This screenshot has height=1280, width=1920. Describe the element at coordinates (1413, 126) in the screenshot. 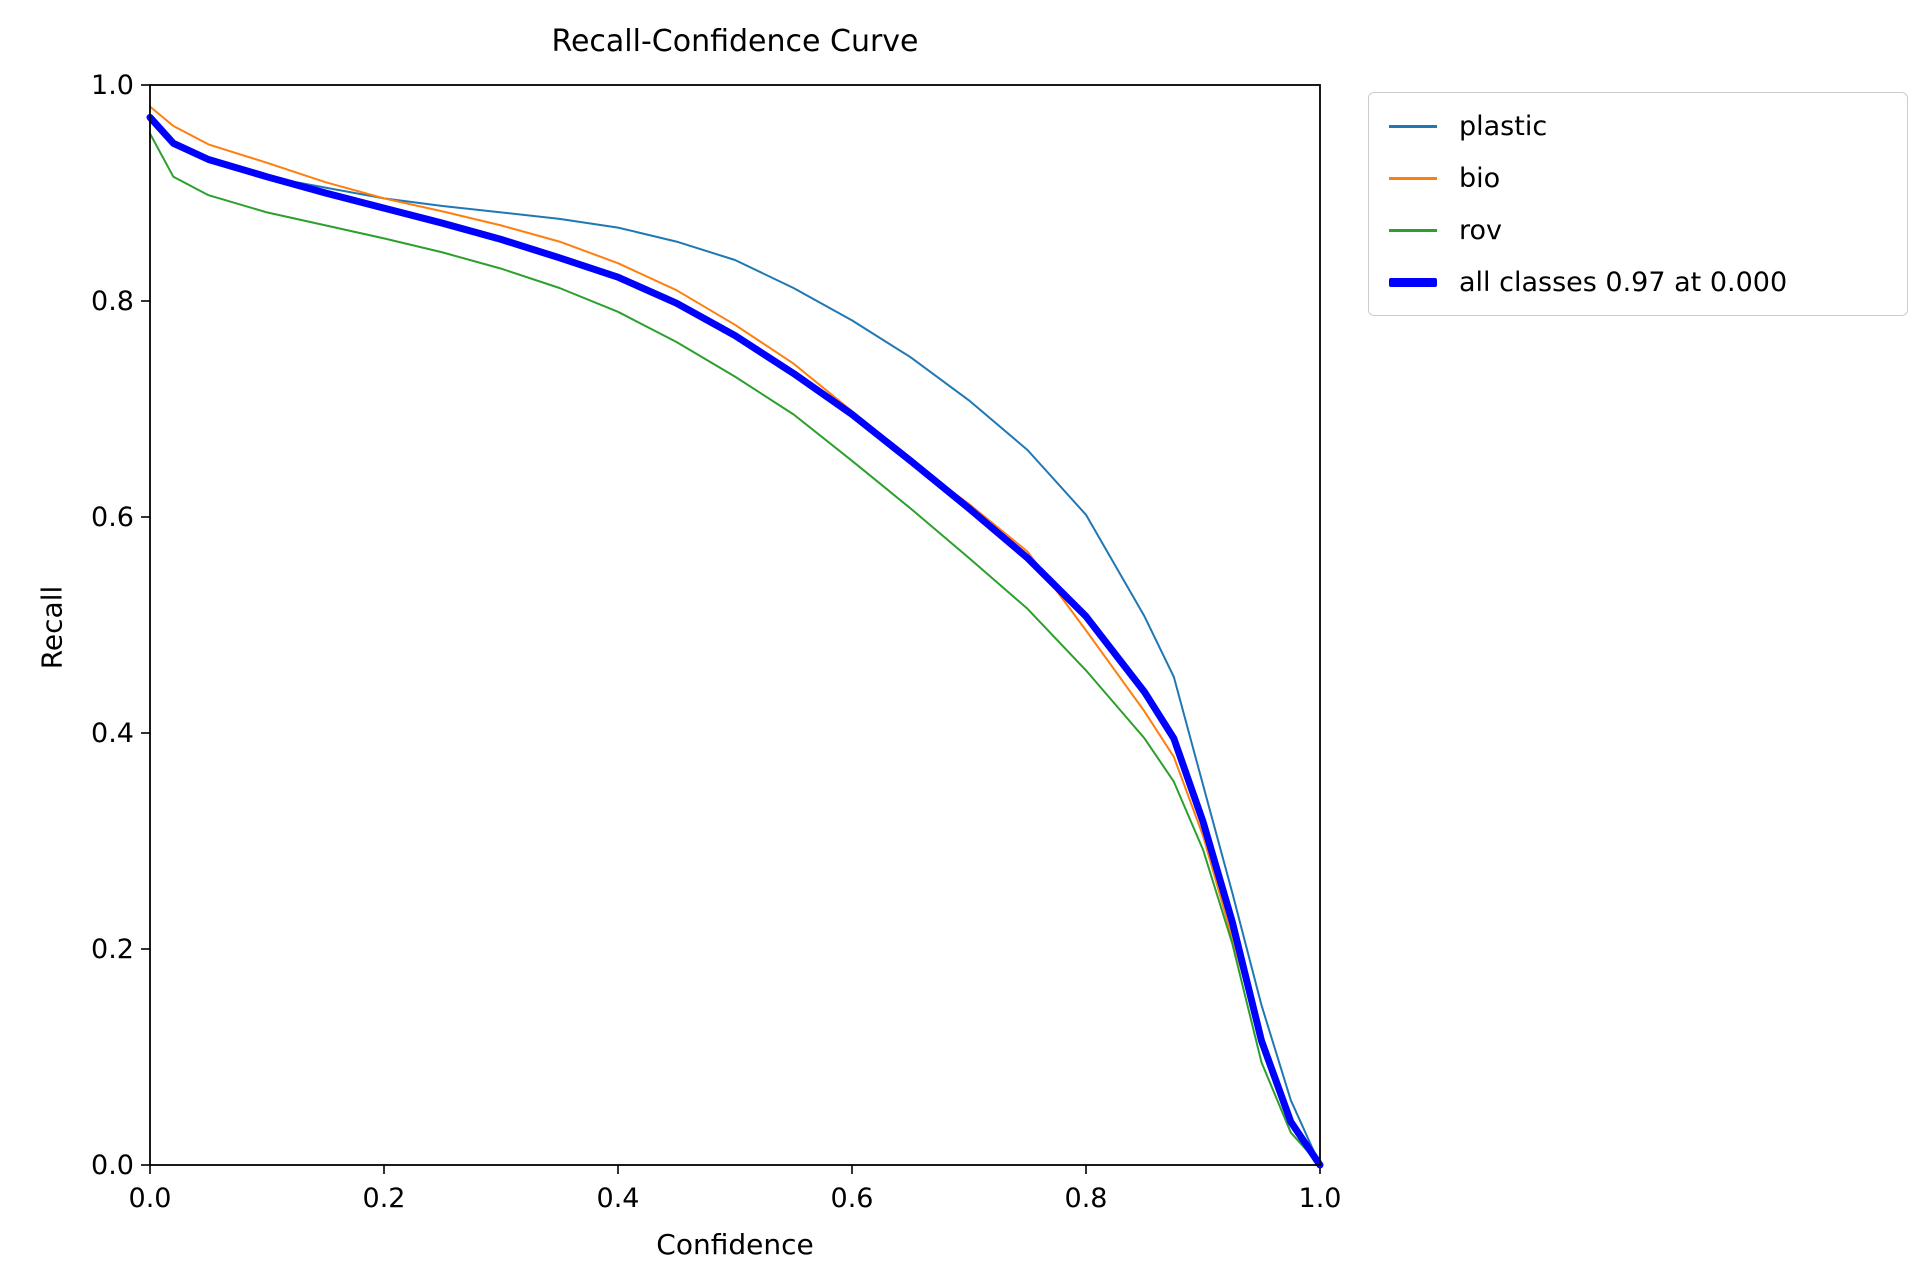

I see `legend-line-plastic` at that location.